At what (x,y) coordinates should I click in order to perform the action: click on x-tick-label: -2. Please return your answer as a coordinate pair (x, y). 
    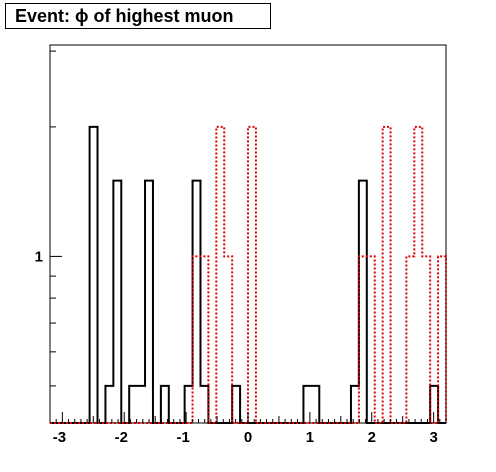
    Looking at the image, I should click on (121, 437).